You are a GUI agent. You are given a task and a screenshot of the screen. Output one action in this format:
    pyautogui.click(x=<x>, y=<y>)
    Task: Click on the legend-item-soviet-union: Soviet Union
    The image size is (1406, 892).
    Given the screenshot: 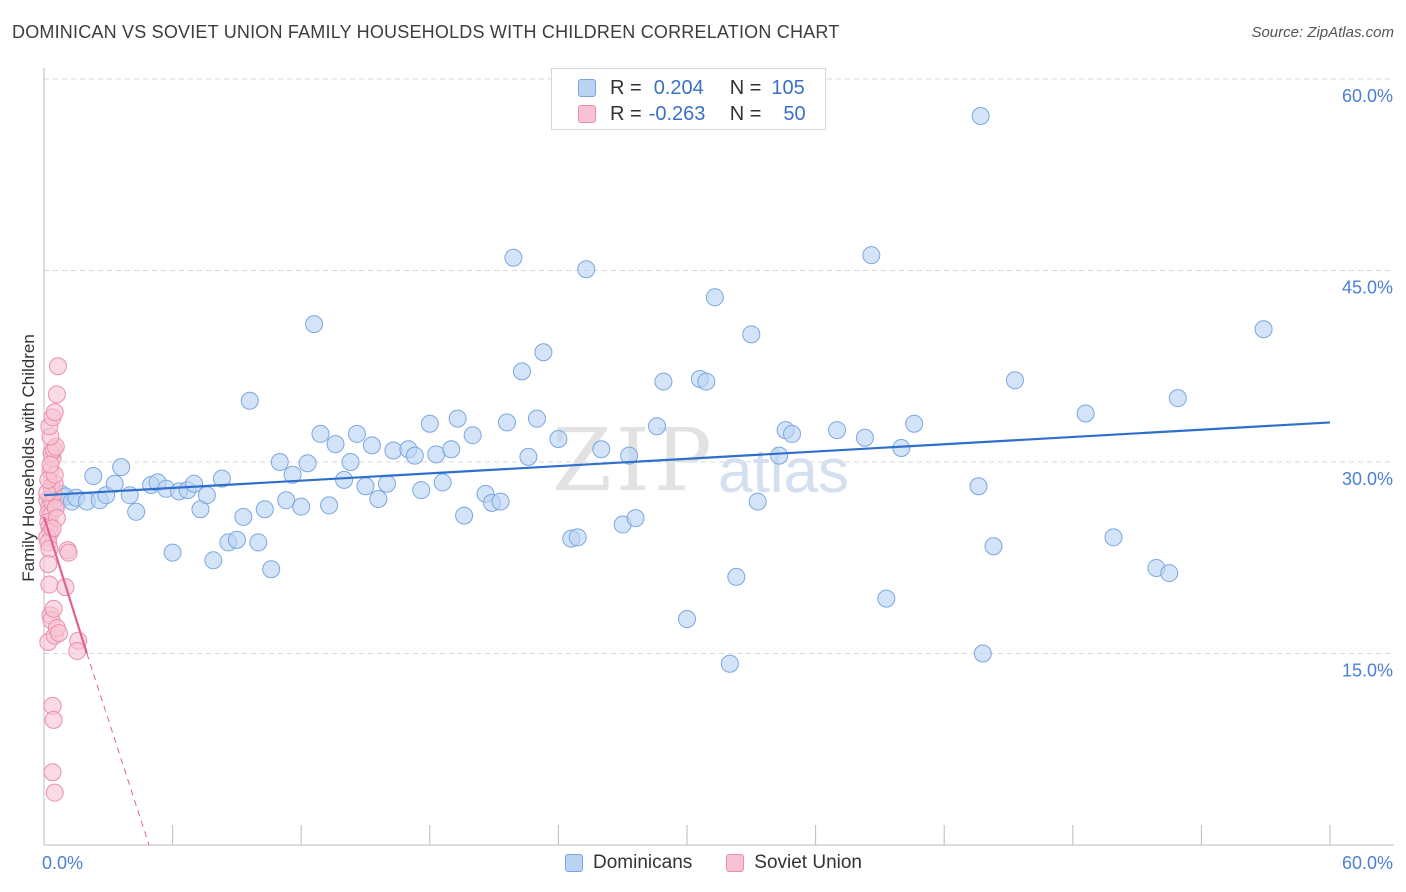 What is the action you would take?
    pyautogui.click(x=794, y=863)
    